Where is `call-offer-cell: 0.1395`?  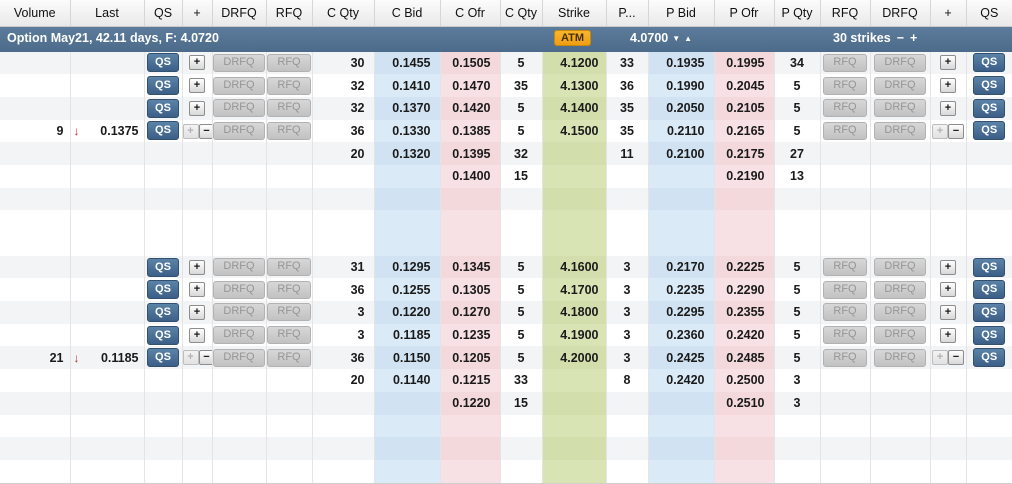
call-offer-cell: 0.1395 is located at coordinates (470, 153).